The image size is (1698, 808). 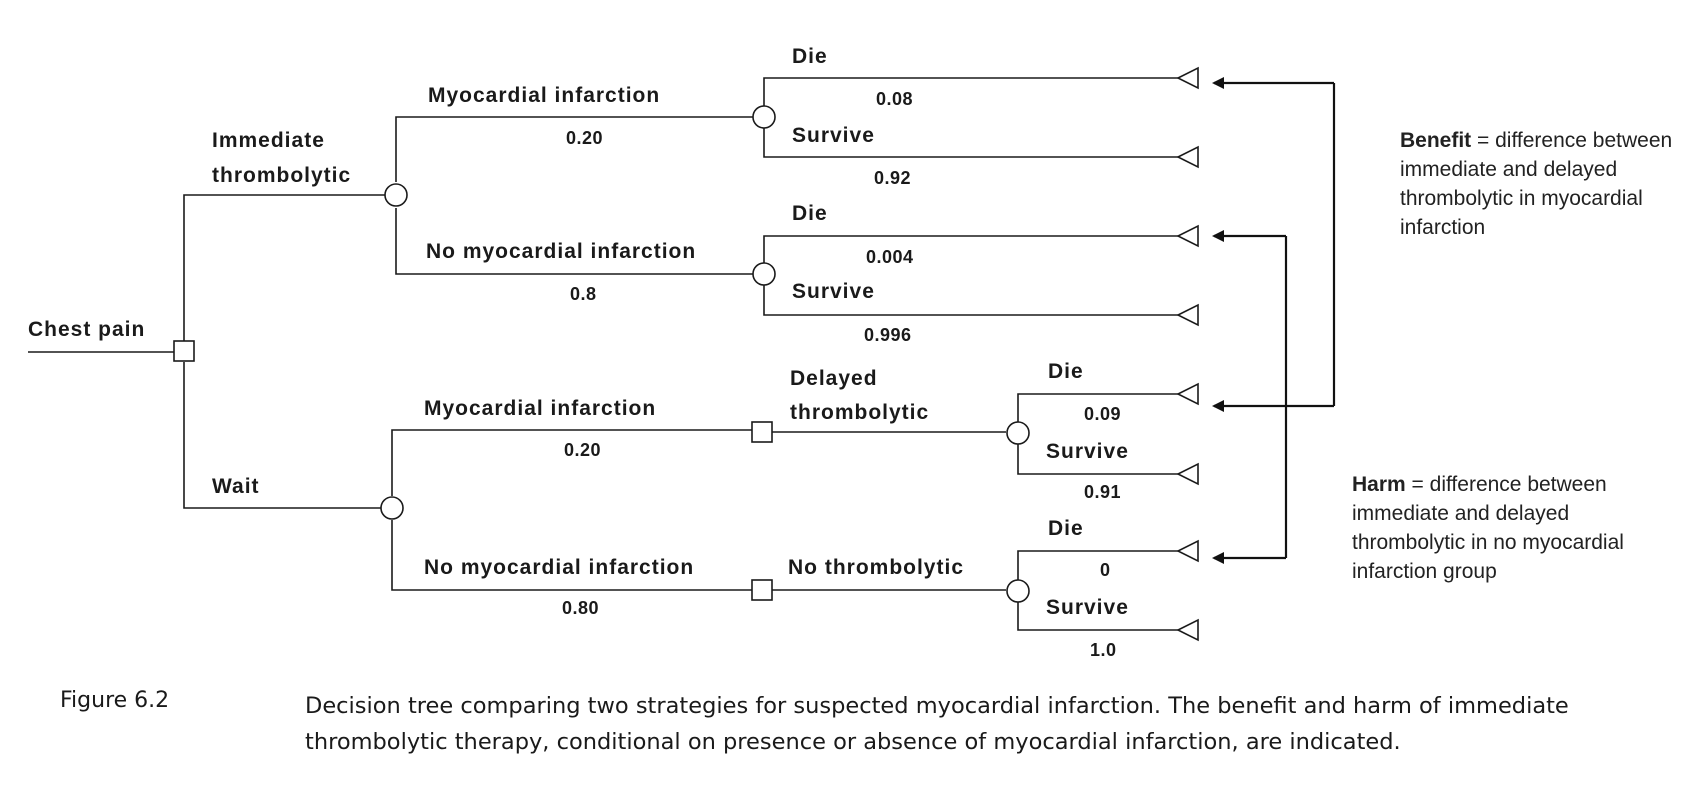 What do you see at coordinates (584, 138) in the screenshot?
I see `prob-imm-mi: 0.20` at bounding box center [584, 138].